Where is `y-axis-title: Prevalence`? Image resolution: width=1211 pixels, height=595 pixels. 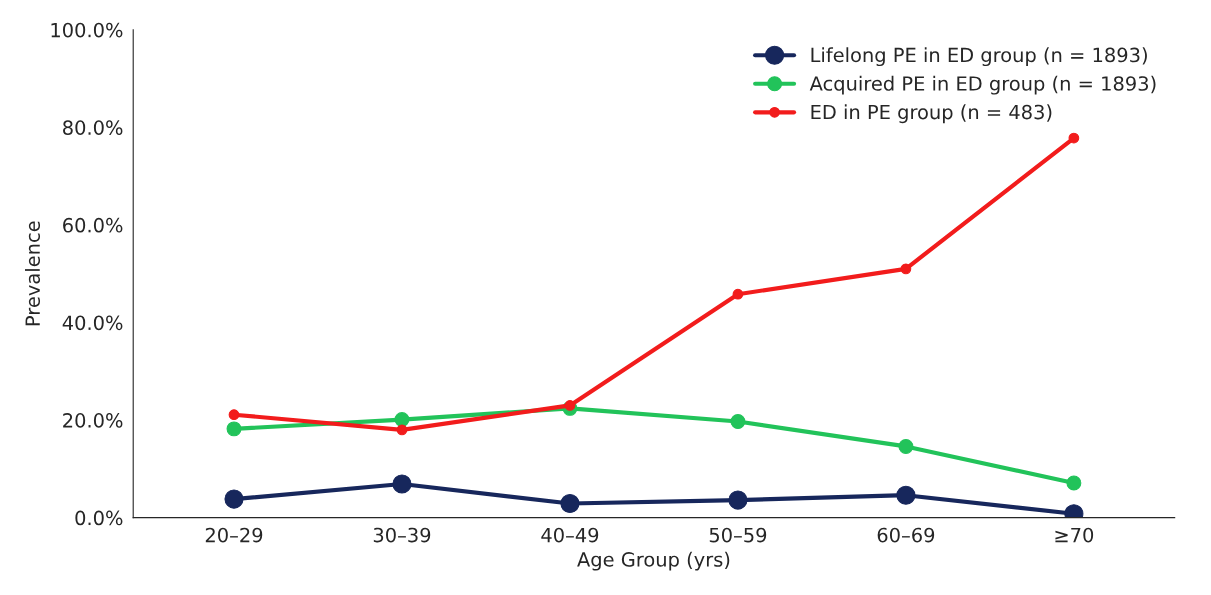
y-axis-title: Prevalence is located at coordinates (32, 273).